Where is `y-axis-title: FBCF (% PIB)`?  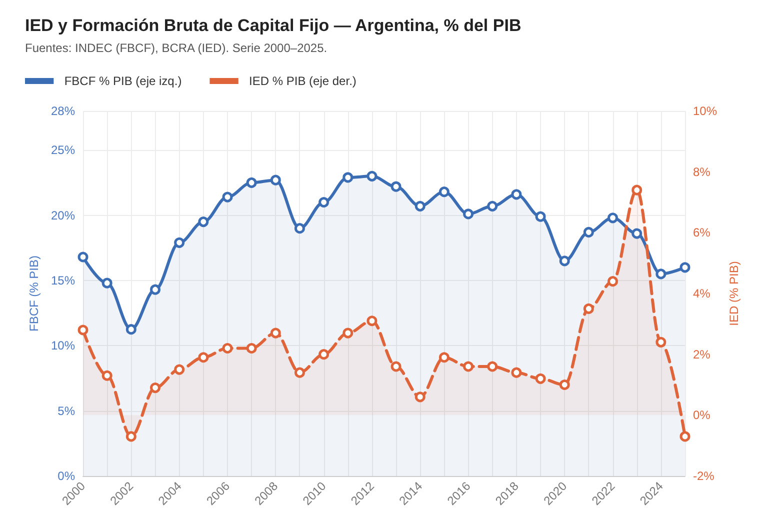 y-axis-title: FBCF (% PIB) is located at coordinates (34, 293).